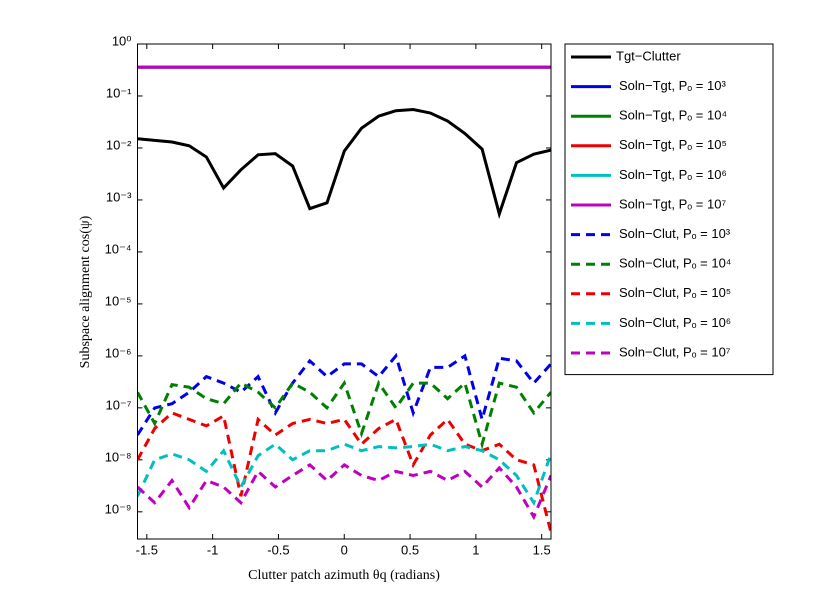 This screenshot has height=603, width=830. I want to click on y-tick-label: 10⁻¹, so click(119, 92).